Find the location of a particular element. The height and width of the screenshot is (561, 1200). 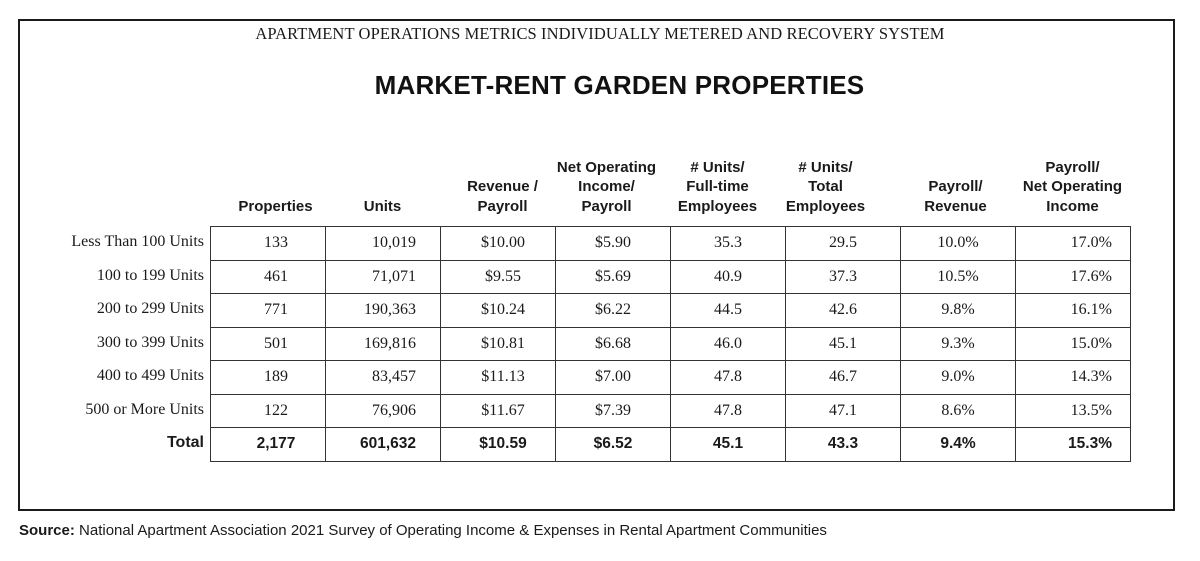

table-cell: 43.3 is located at coordinates (843, 444).